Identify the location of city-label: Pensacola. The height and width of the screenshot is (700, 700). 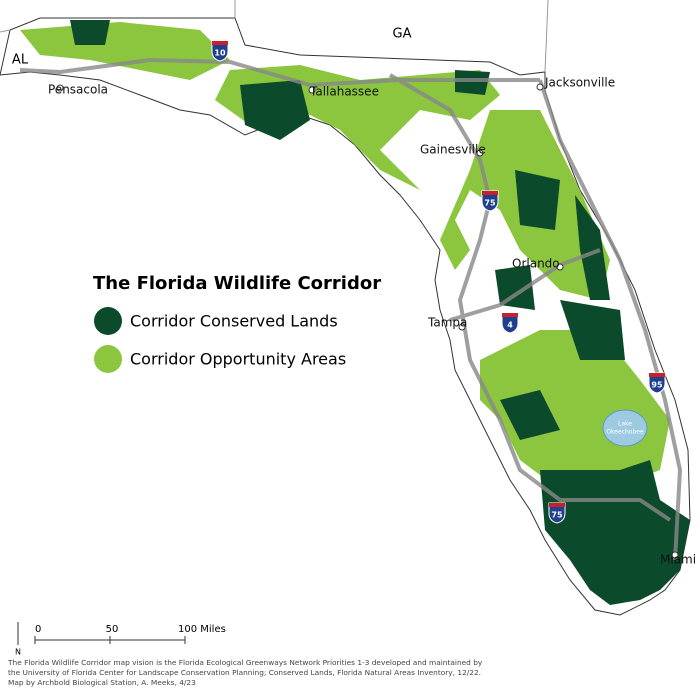
(78, 90).